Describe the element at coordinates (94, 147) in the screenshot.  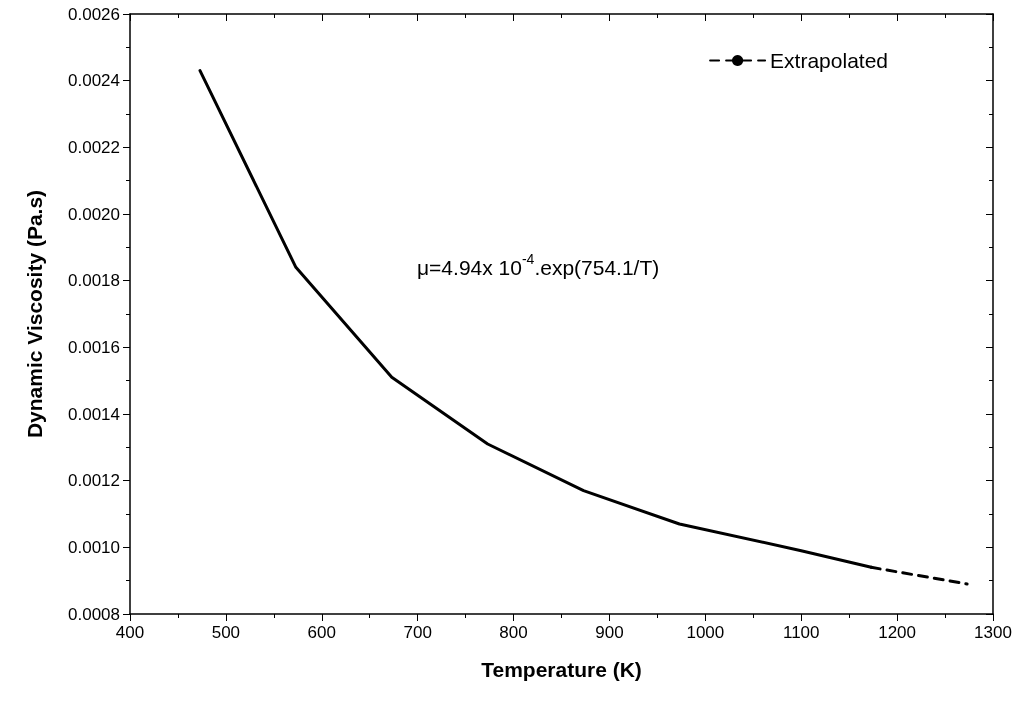
I see `y-tick-label: 0.0022` at that location.